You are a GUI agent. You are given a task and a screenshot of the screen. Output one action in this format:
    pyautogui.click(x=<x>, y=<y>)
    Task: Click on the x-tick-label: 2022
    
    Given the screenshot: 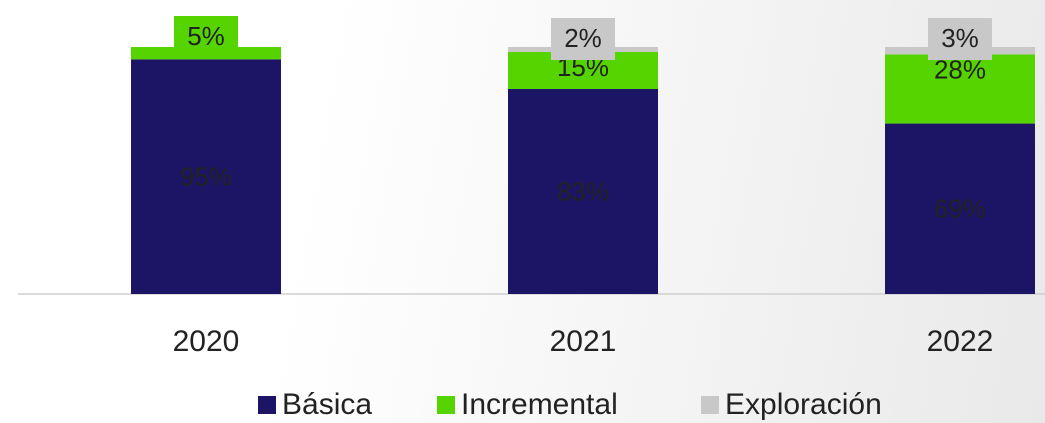 What is the action you would take?
    pyautogui.click(x=960, y=341)
    